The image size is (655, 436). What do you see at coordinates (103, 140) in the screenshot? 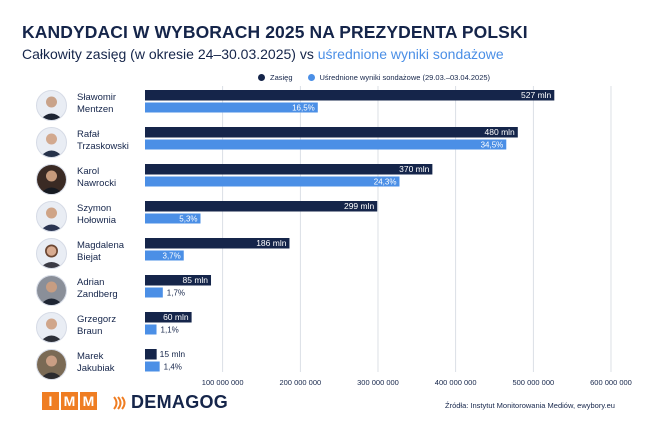
I see `candidate-name: Rafał Trzaskowski` at bounding box center [103, 140].